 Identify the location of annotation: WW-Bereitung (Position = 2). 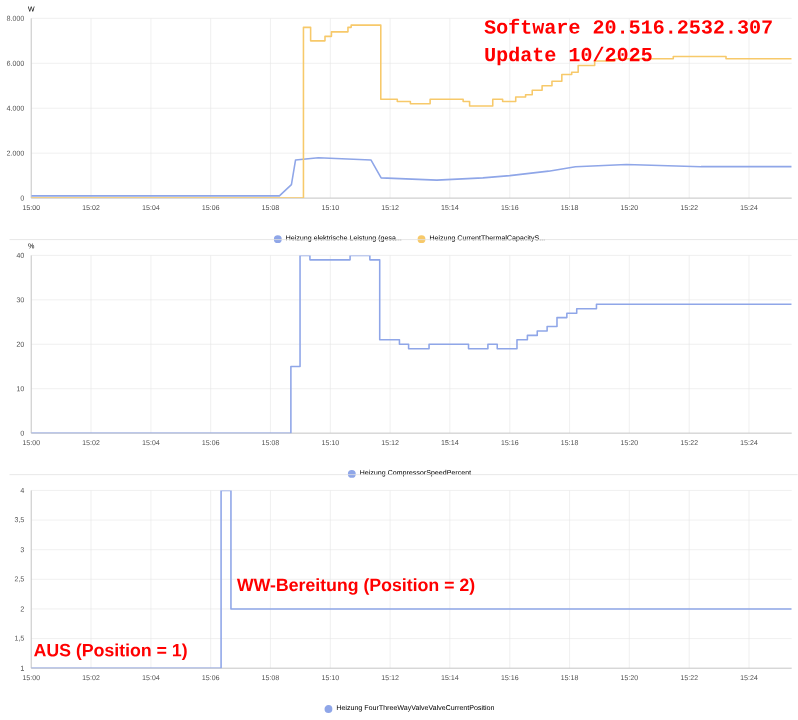
(355, 586).